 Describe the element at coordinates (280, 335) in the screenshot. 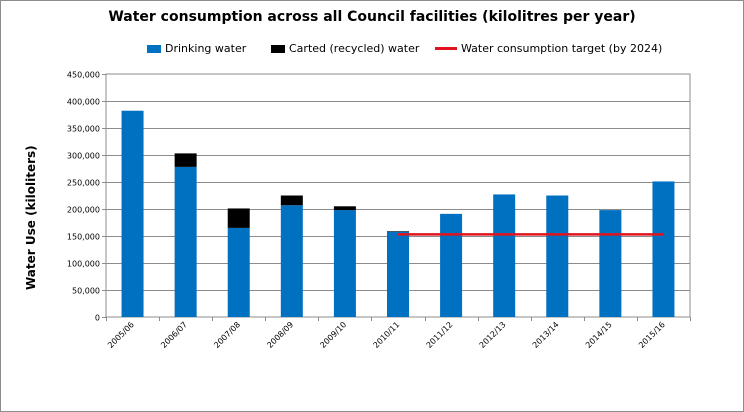

I see `x-tick-label: 2008/09` at that location.